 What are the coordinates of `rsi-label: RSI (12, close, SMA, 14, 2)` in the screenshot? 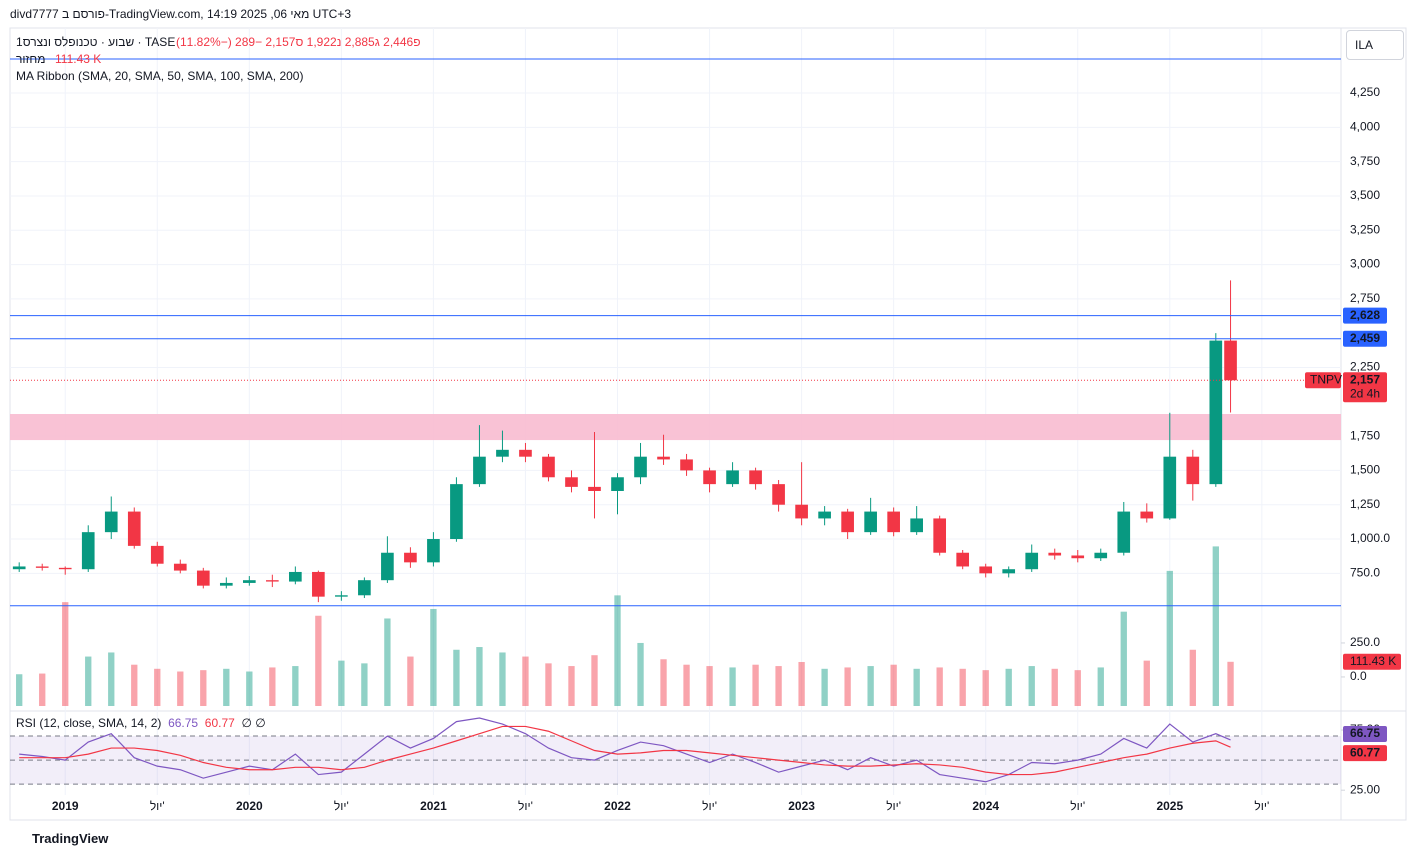 It's located at (89, 723).